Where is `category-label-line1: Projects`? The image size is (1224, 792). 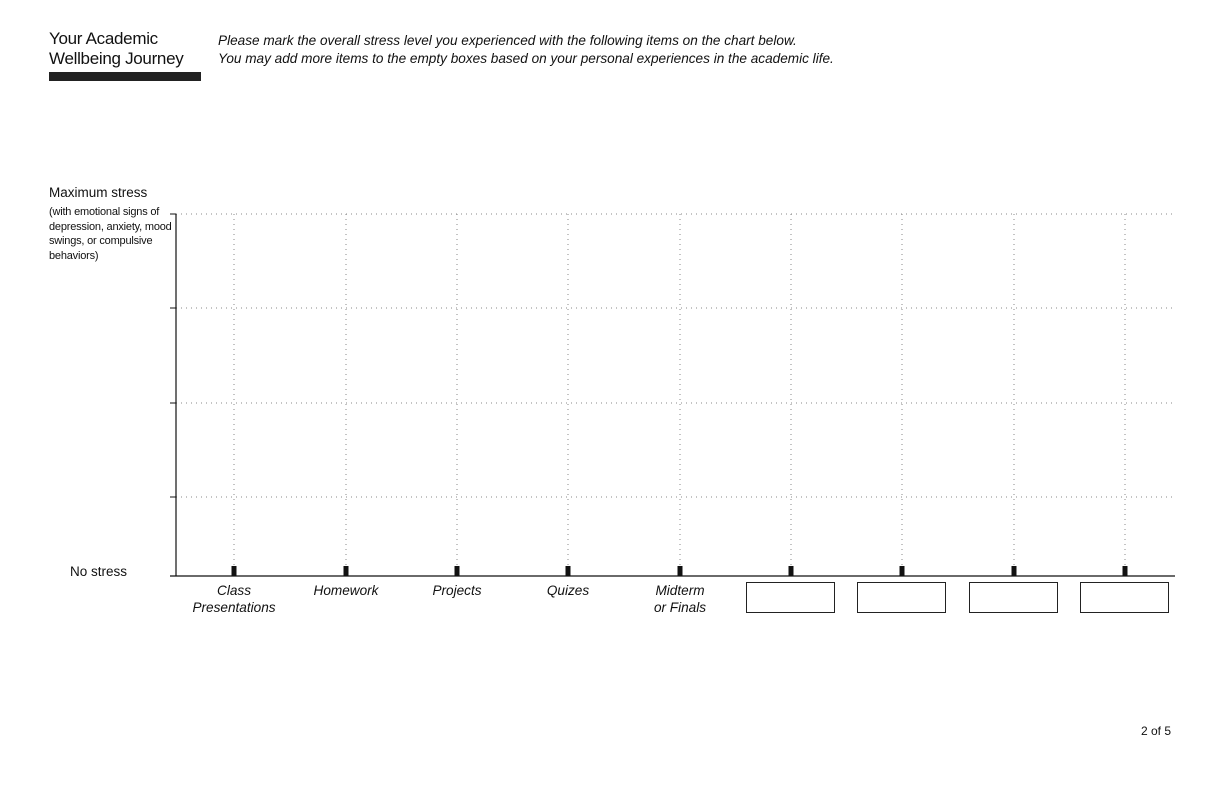 category-label-line1: Projects is located at coordinates (457, 590).